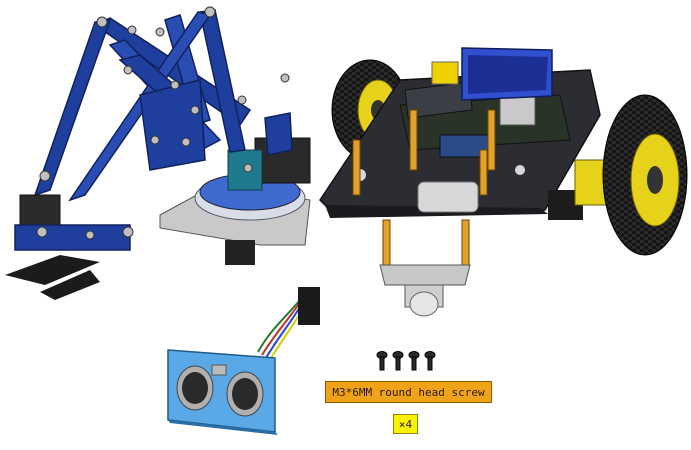  What do you see at coordinates (408, 392) in the screenshot?
I see `screw-spec-label: M3*6MM round head screw` at bounding box center [408, 392].